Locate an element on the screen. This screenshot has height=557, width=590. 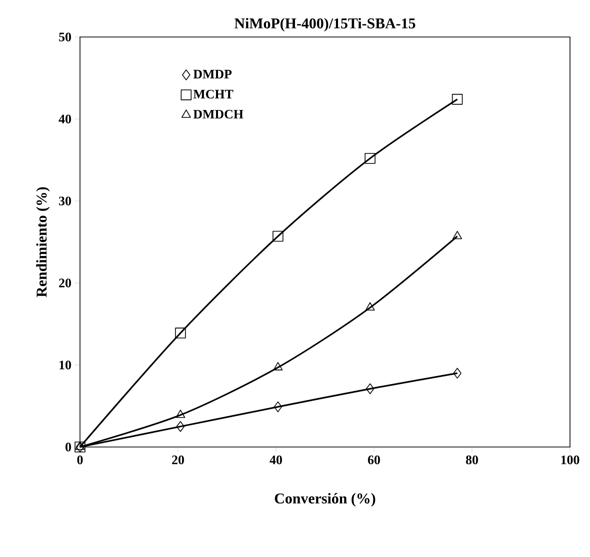
x-tick-label: 80 is located at coordinates (472, 460).